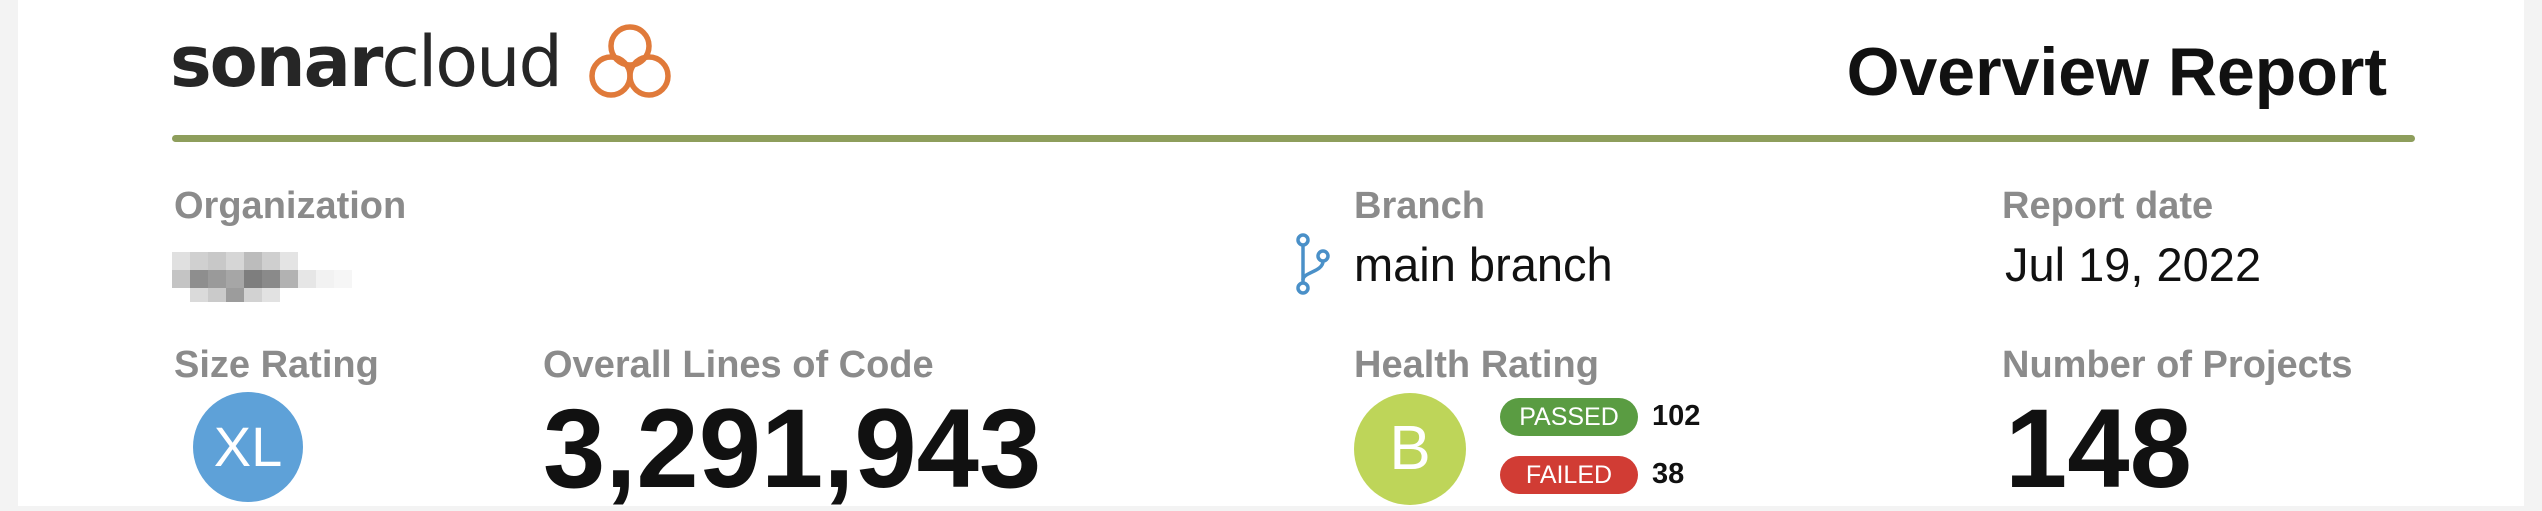 The width and height of the screenshot is (2542, 511). What do you see at coordinates (1668, 474) in the screenshot?
I see `failed-count: 38` at bounding box center [1668, 474].